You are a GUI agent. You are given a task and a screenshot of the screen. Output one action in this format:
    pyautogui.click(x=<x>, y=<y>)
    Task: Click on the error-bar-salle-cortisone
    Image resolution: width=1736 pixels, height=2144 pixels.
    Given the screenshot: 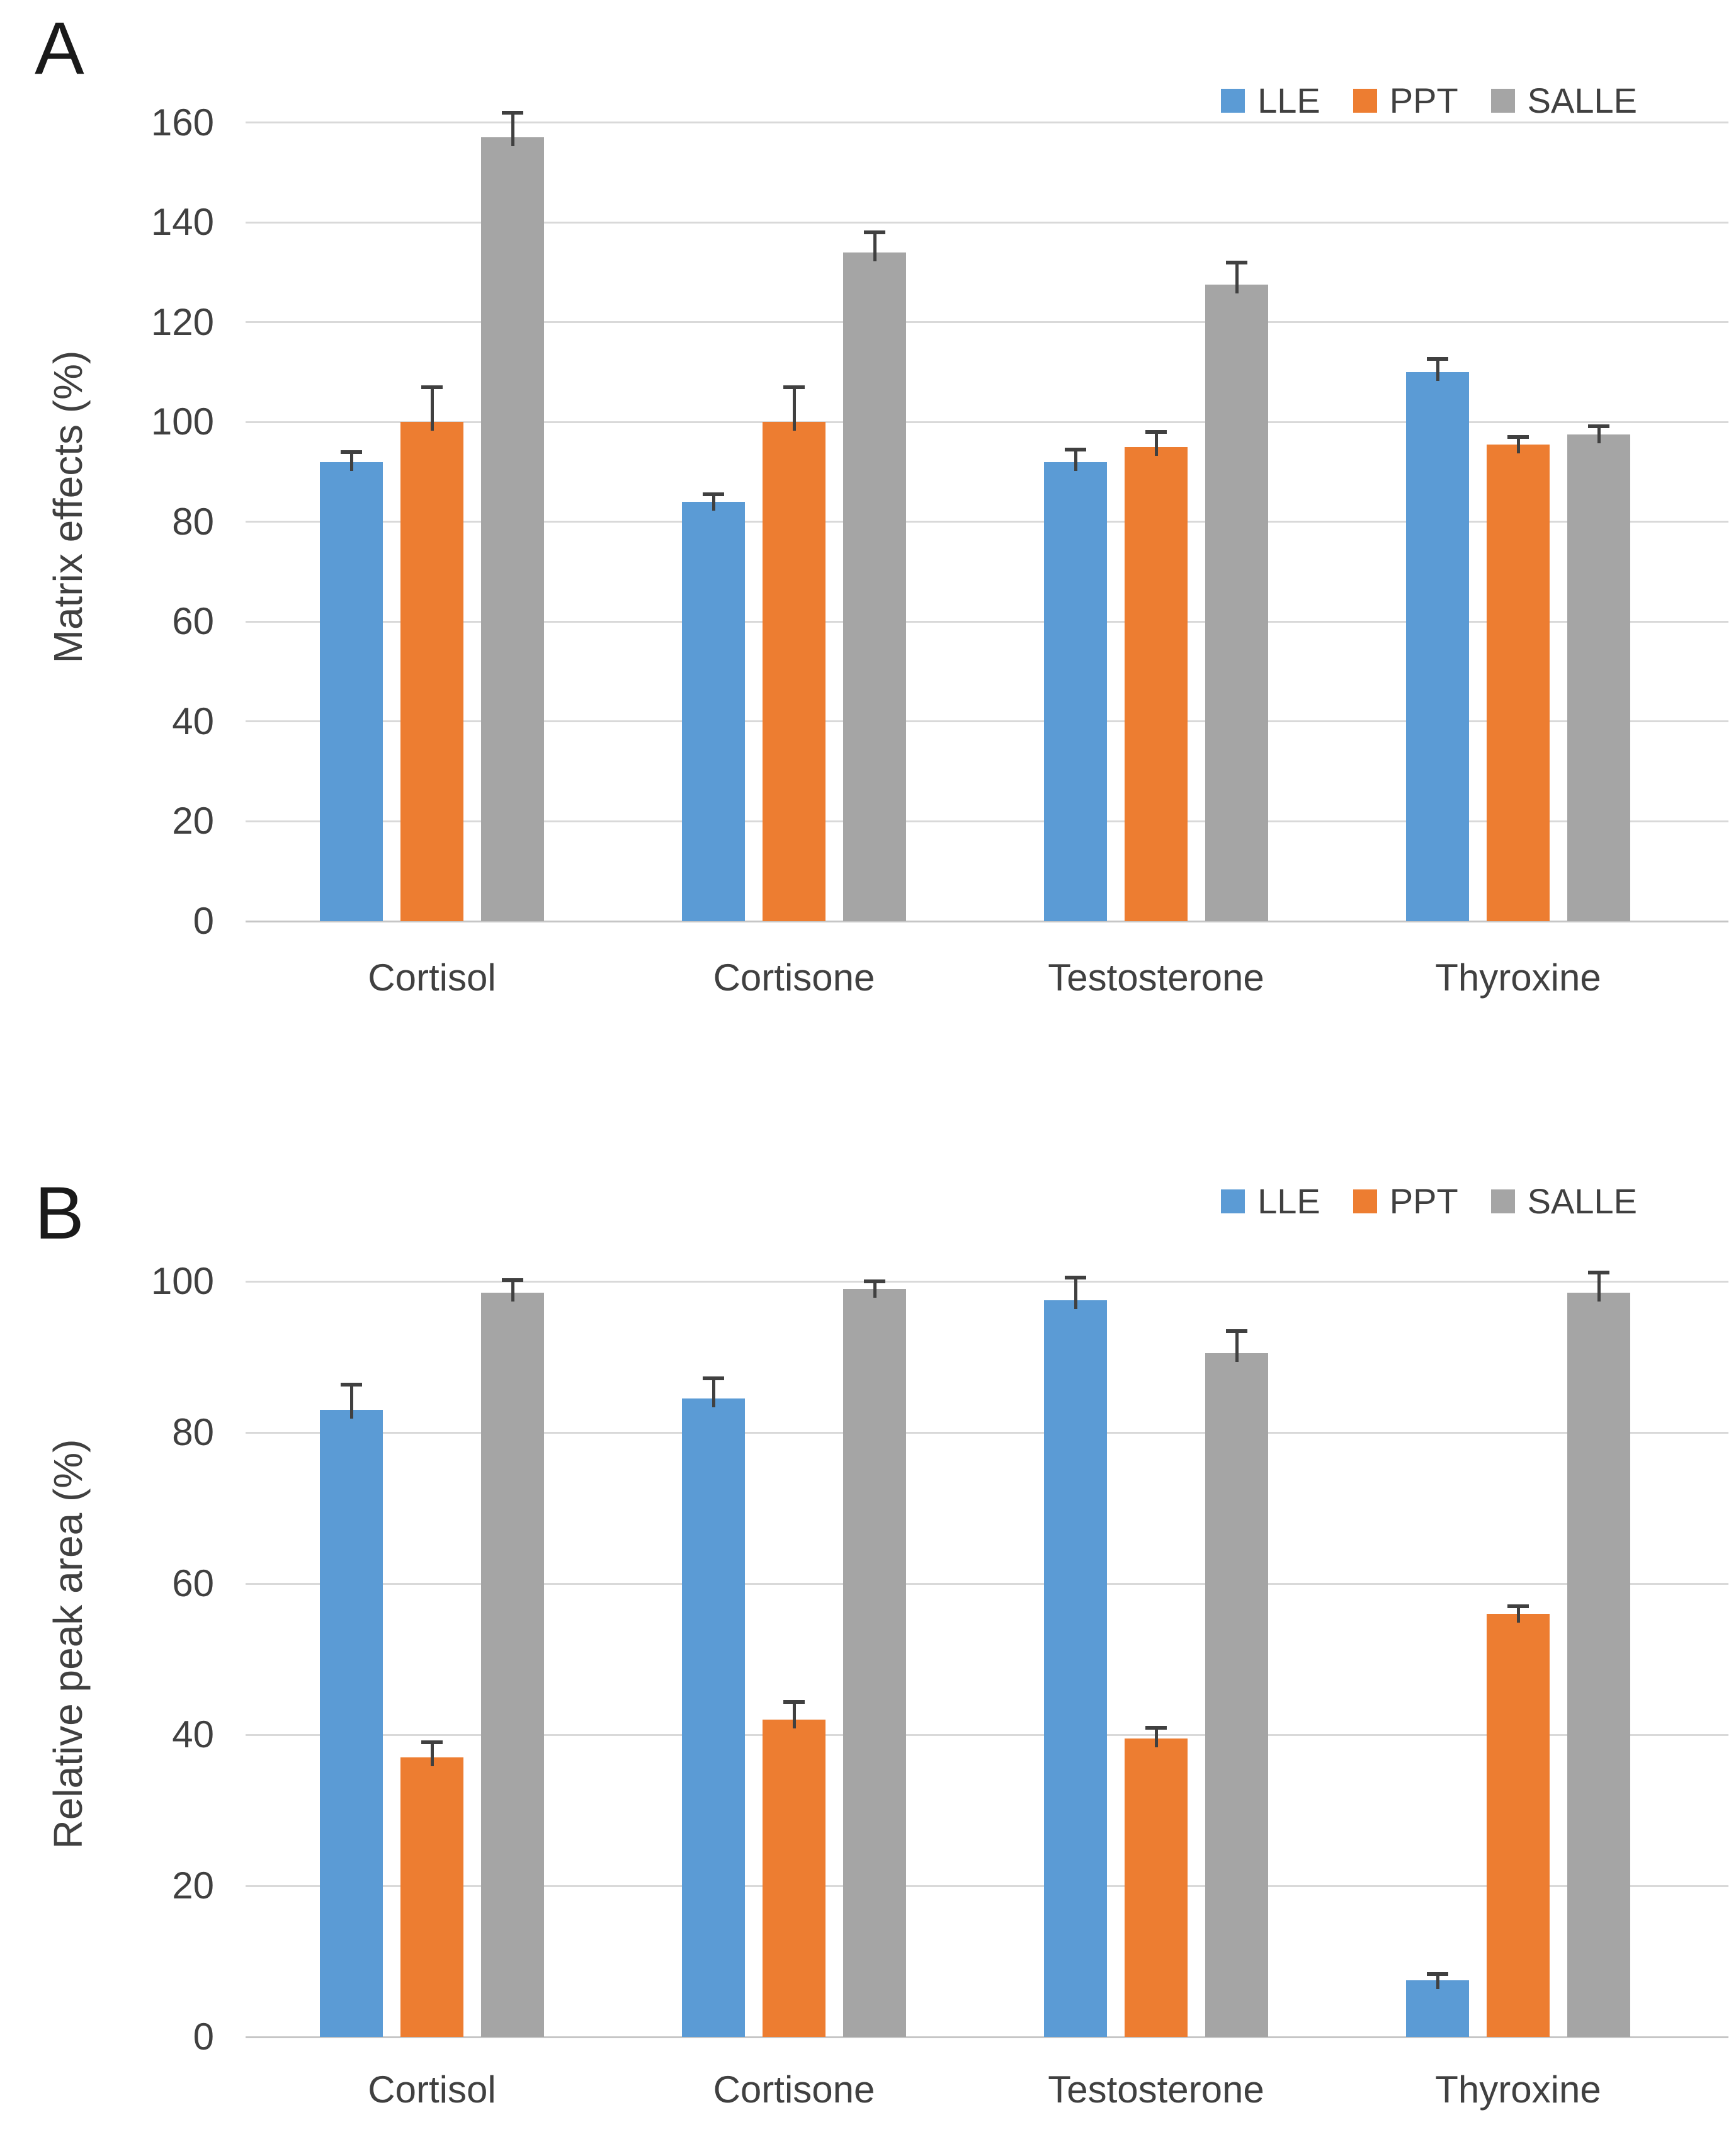 What is the action you would take?
    pyautogui.click(x=875, y=1289)
    